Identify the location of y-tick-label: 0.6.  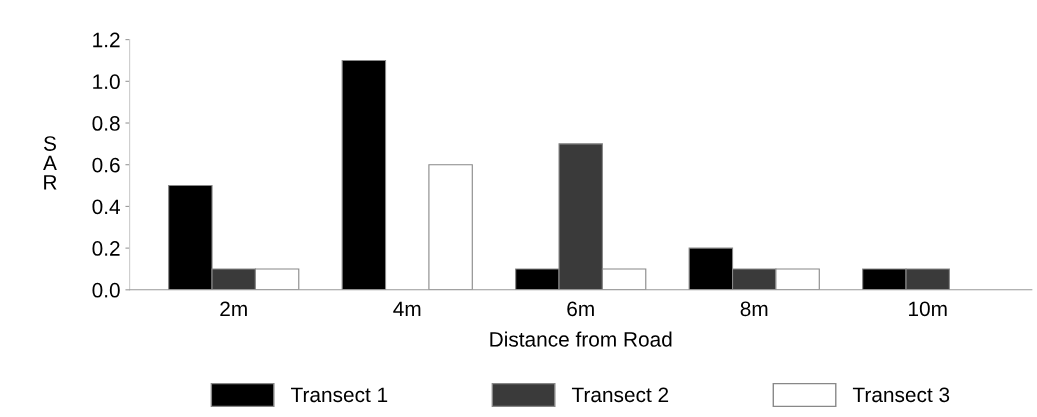
(106, 165).